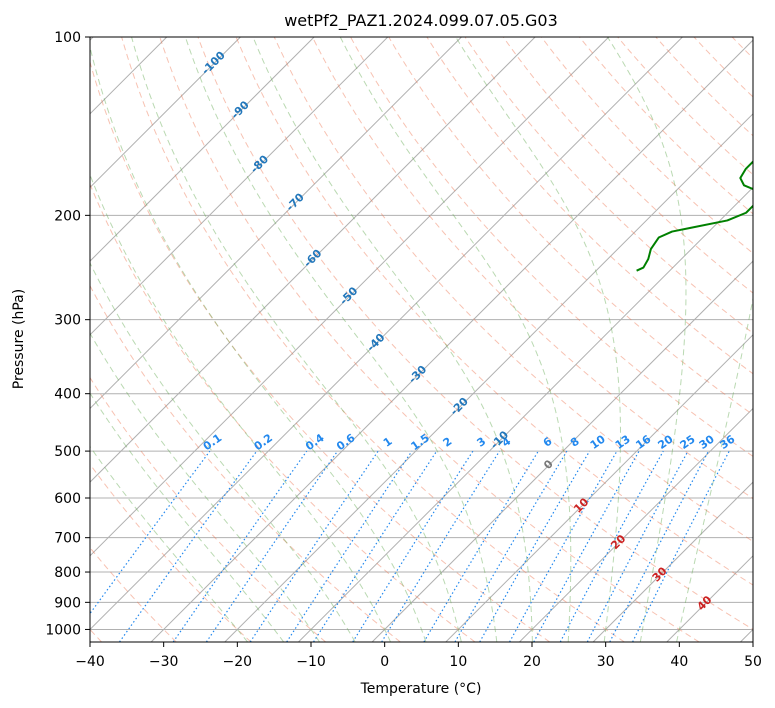  I want to click on x-tick-label: 30, so click(606, 662).